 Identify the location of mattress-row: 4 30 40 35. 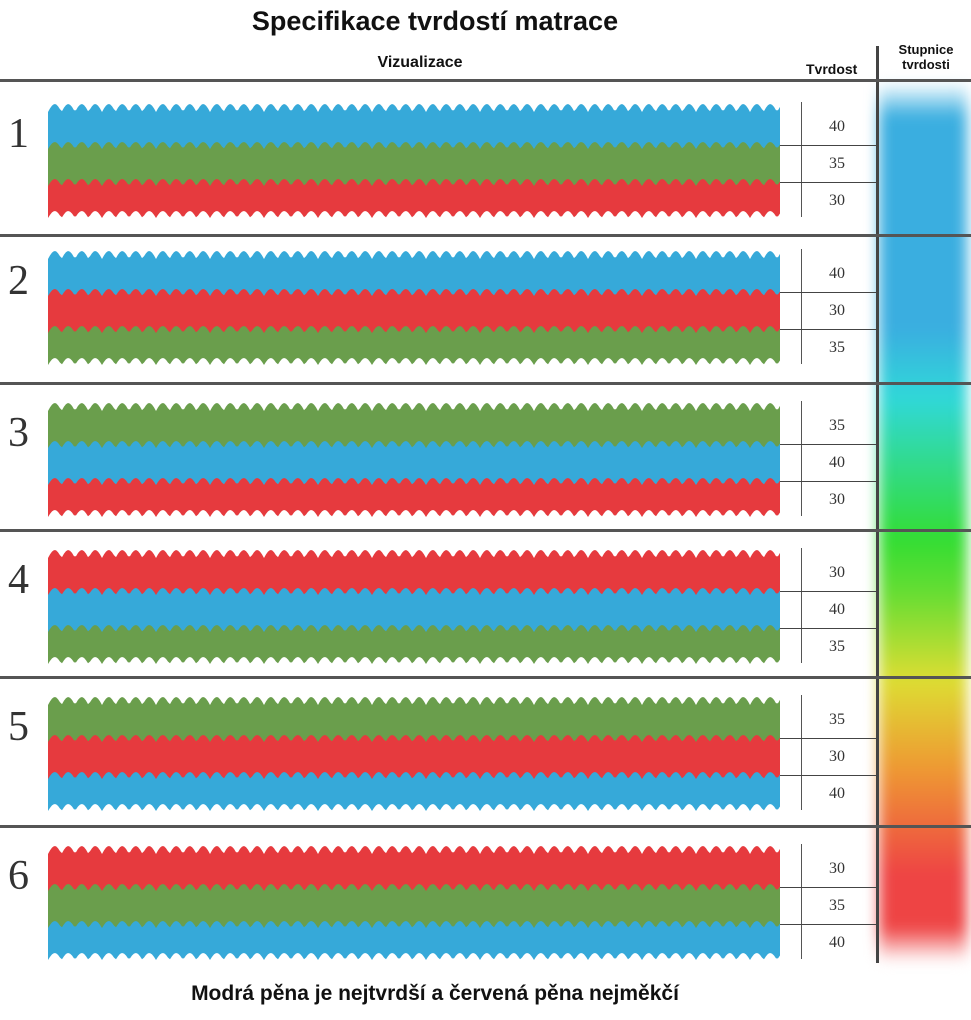
(438, 603).